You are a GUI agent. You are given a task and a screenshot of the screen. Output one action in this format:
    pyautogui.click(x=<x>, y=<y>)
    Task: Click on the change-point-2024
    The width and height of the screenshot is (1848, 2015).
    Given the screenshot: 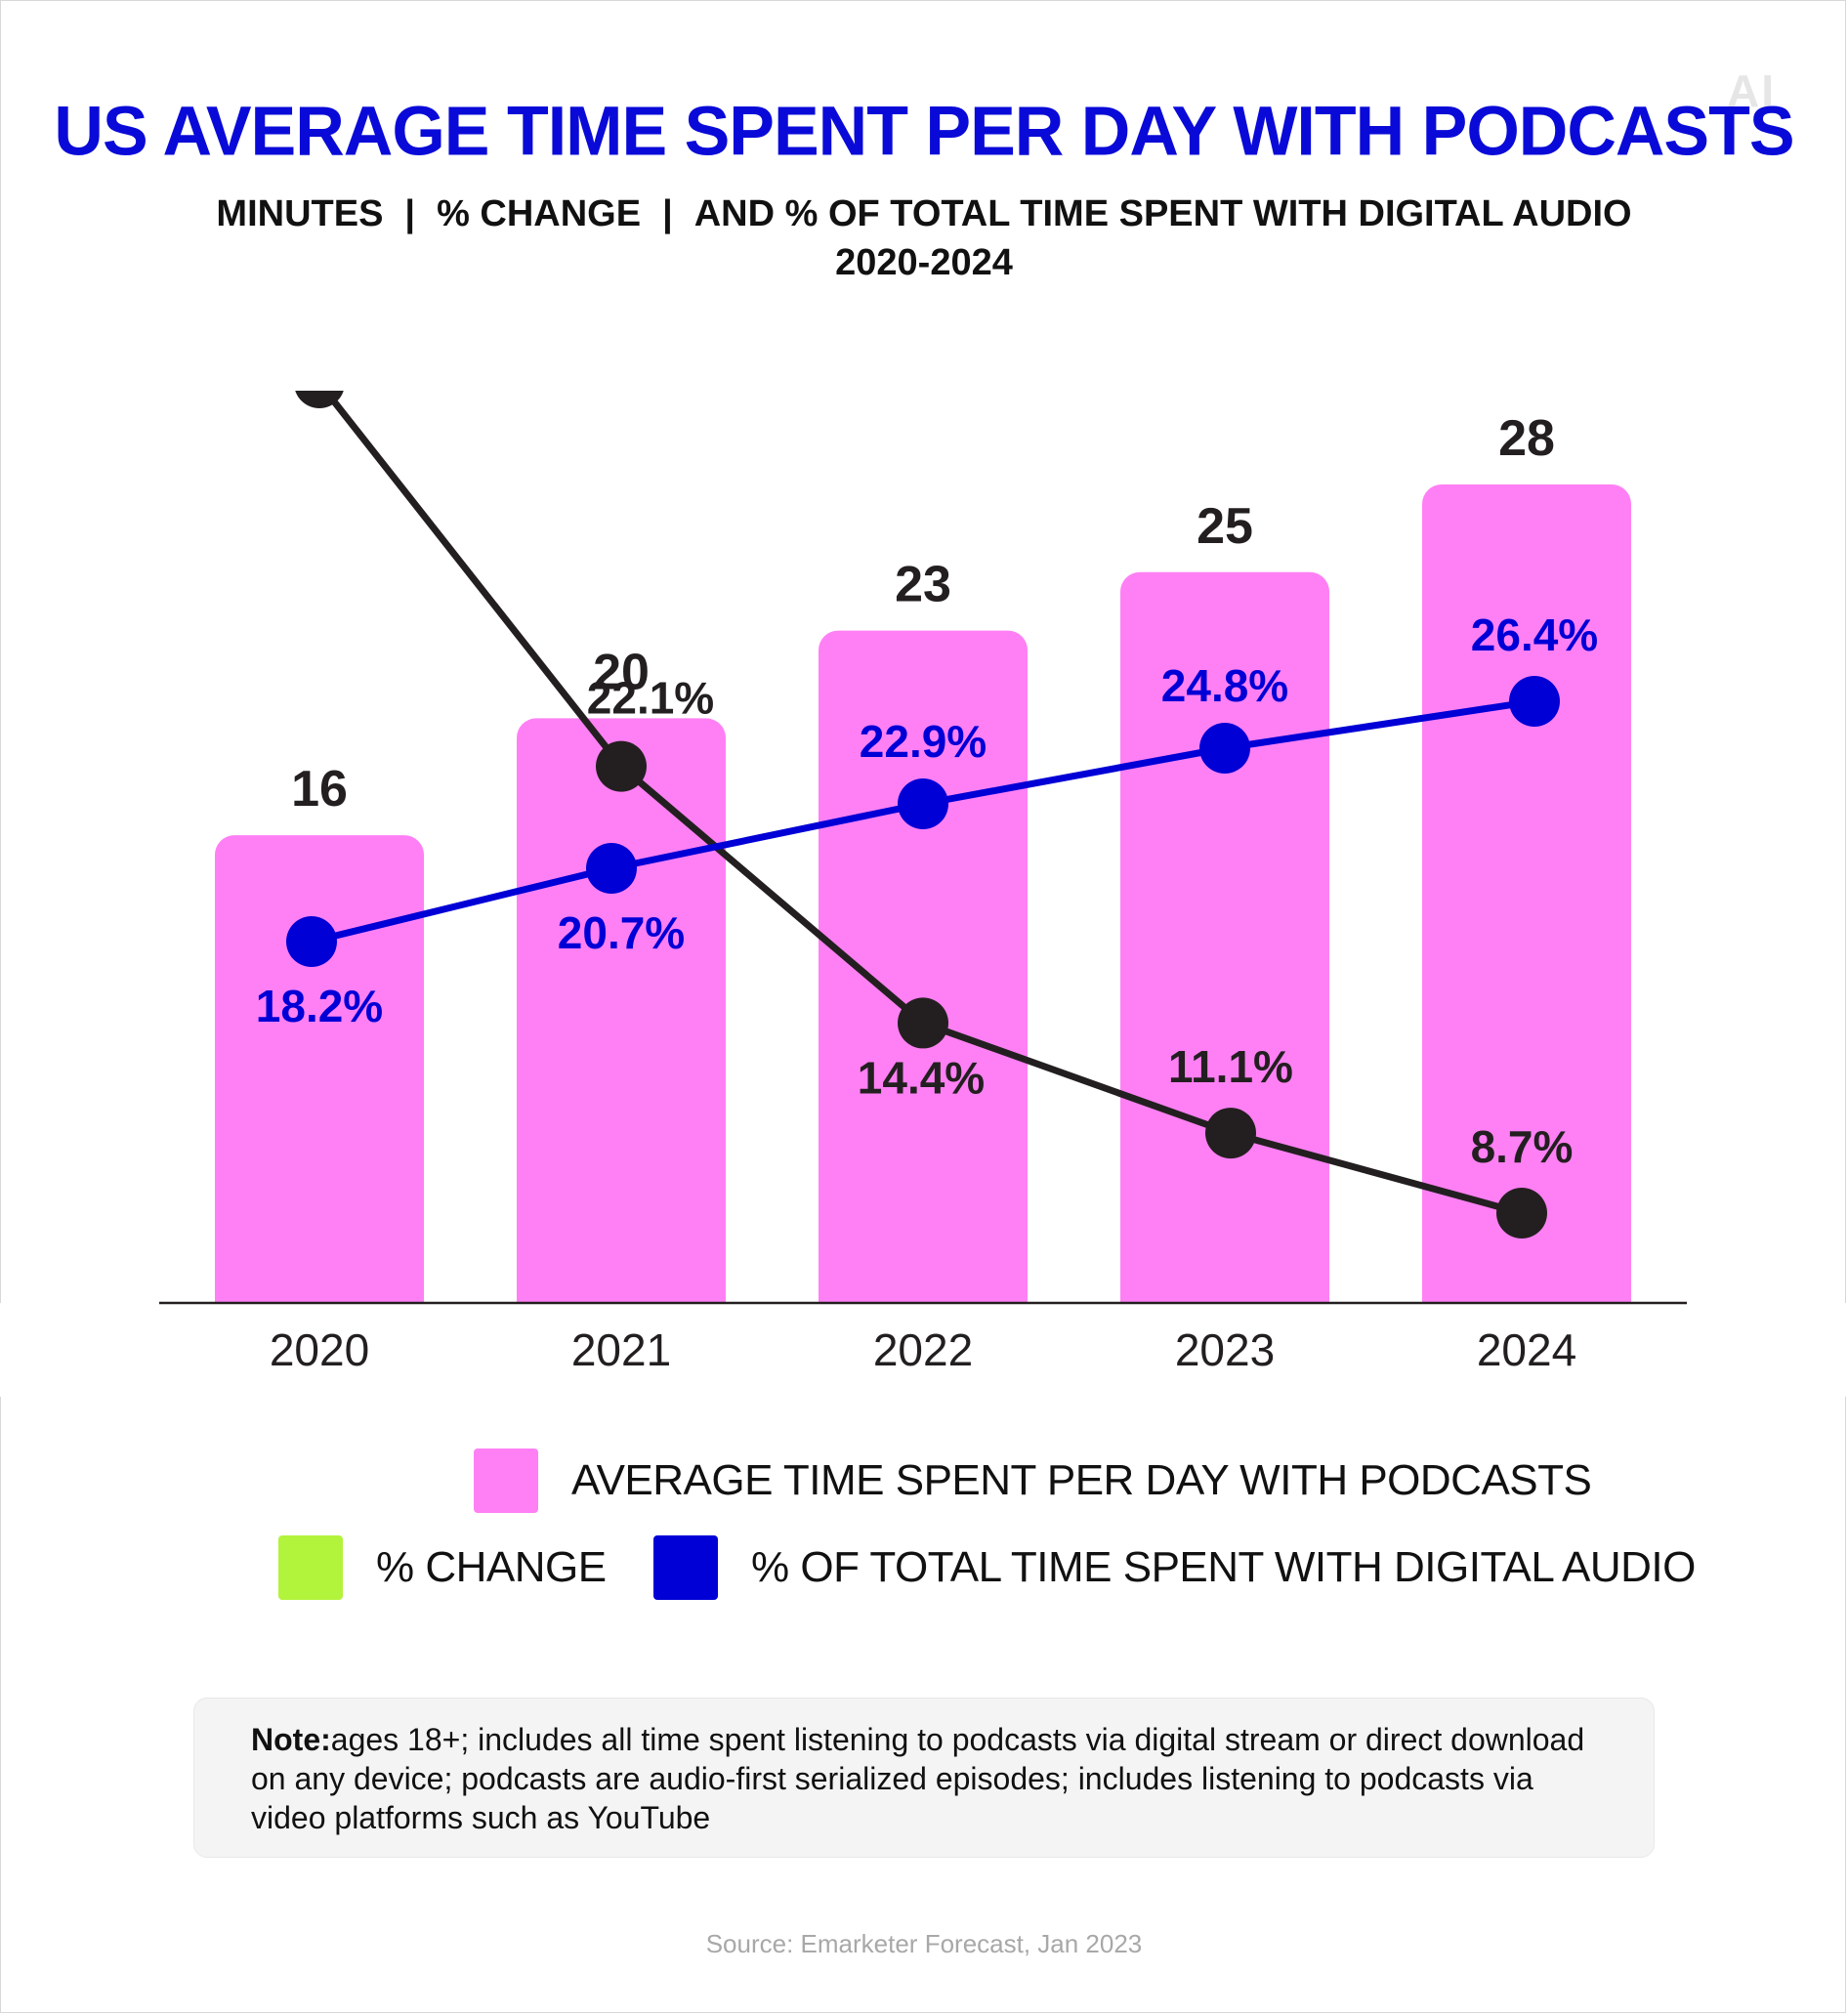 What is the action you would take?
    pyautogui.click(x=1521, y=1213)
    